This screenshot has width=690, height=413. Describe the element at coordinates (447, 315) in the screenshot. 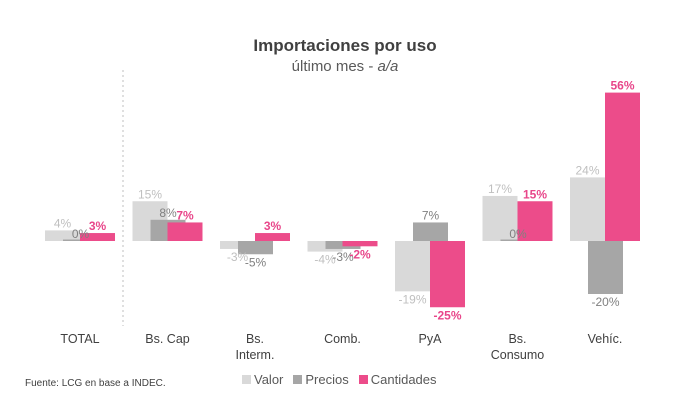

I see `data-label-cantidades: -25%` at that location.